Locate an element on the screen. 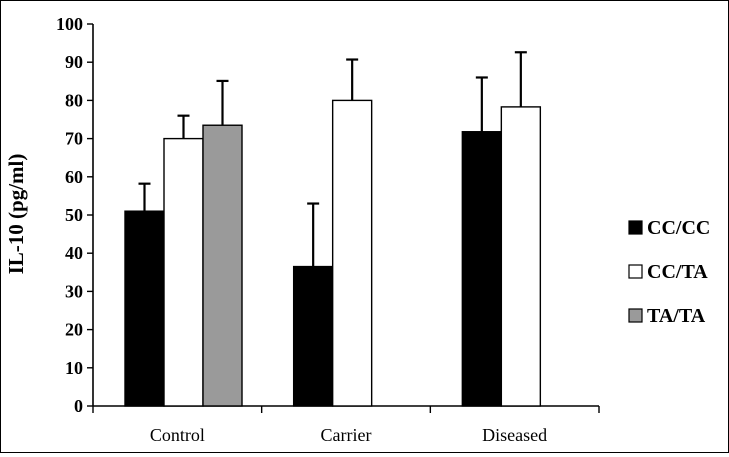 The image size is (729, 457). legend-label: TA/TA is located at coordinates (676, 316).